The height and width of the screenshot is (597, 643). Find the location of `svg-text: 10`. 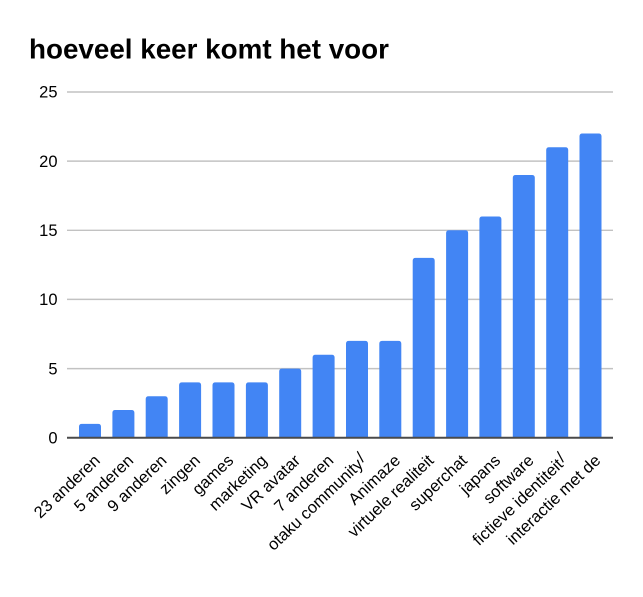

svg-text: 10 is located at coordinates (48, 300).